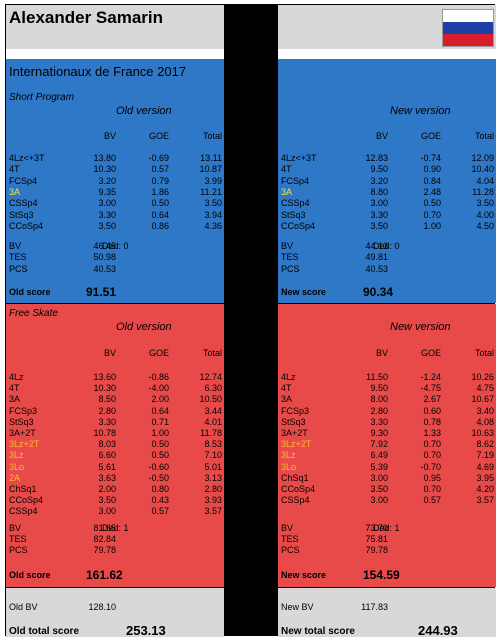 Image resolution: width=500 pixels, height=640 pixels. What do you see at coordinates (211, 158) in the screenshot?
I see `element-total: 13.11` at bounding box center [211, 158].